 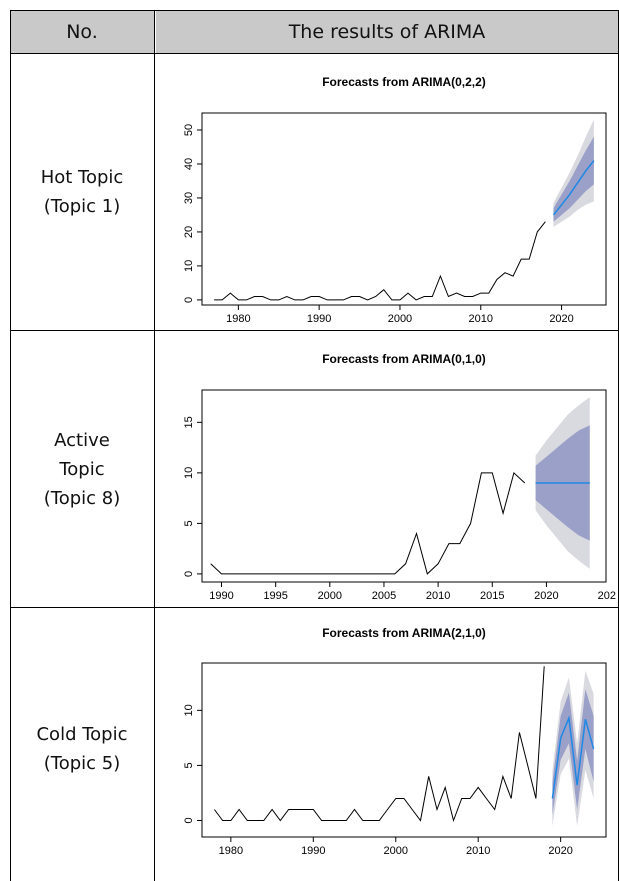 I want to click on column-divider, so click(x=154, y=445).